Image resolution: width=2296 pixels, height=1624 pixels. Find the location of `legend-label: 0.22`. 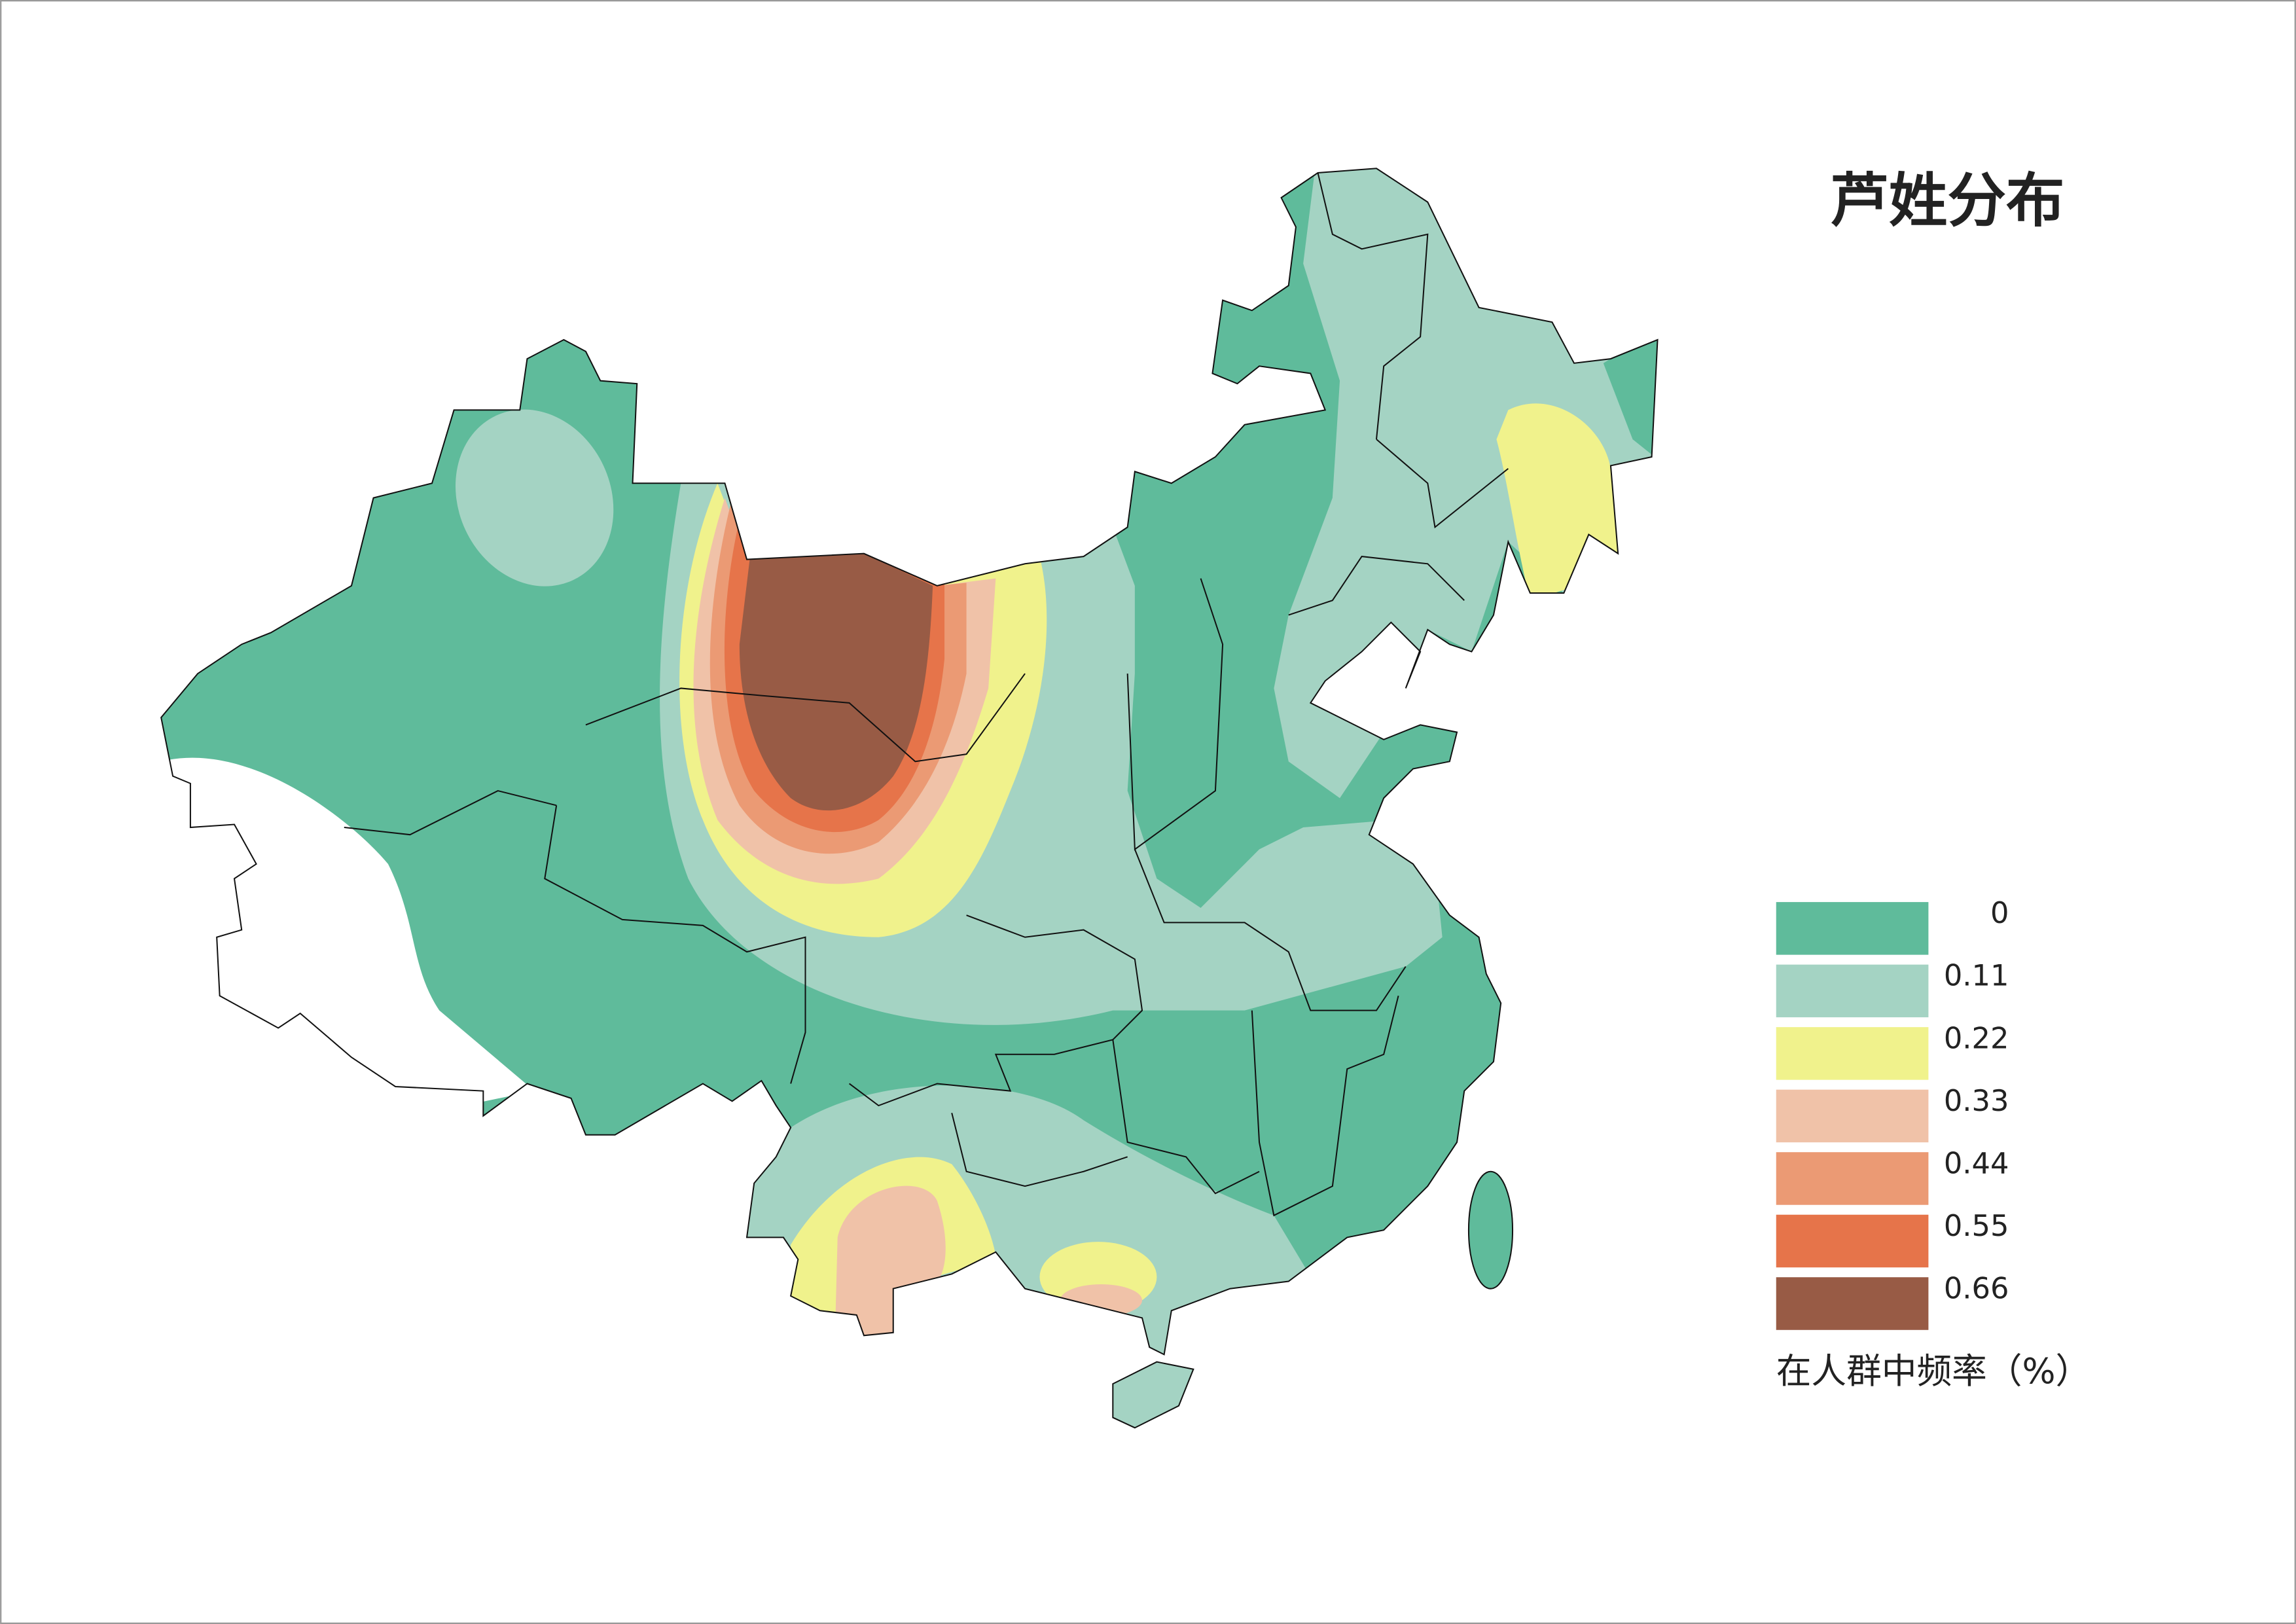

legend-label: 0.22 is located at coordinates (1976, 1037).